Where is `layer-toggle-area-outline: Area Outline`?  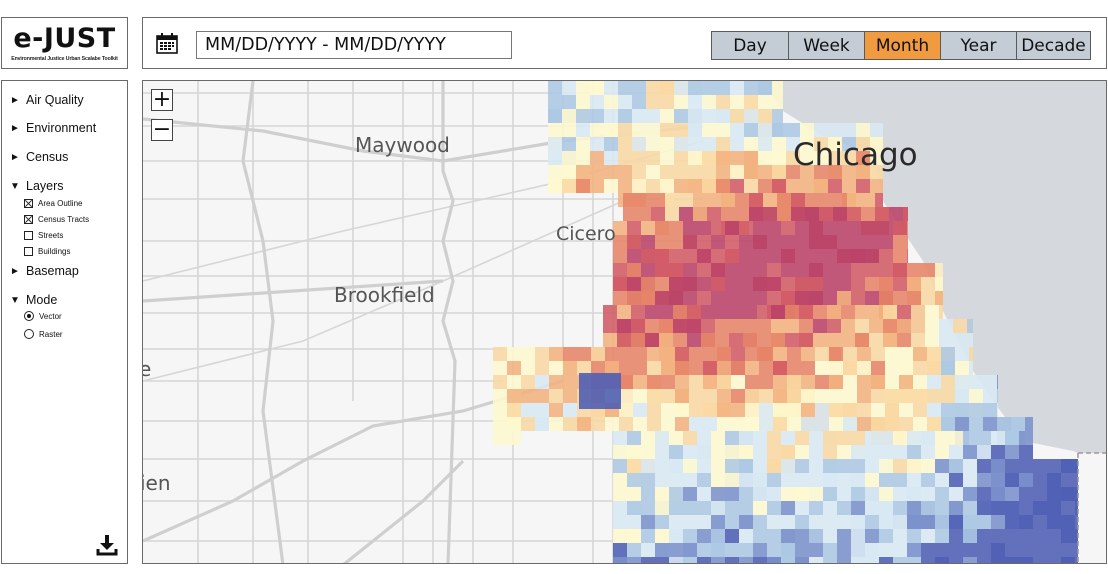 layer-toggle-area-outline: Area Outline is located at coordinates (53, 203).